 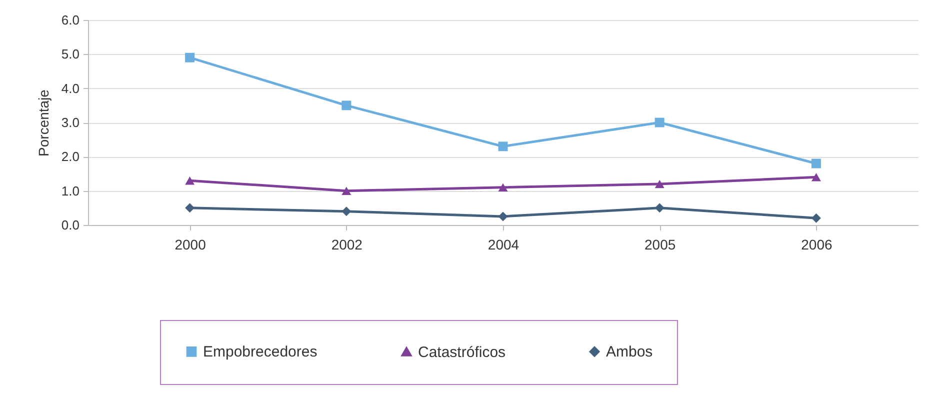 I want to click on x-tick-label: 2005, so click(x=660, y=244).